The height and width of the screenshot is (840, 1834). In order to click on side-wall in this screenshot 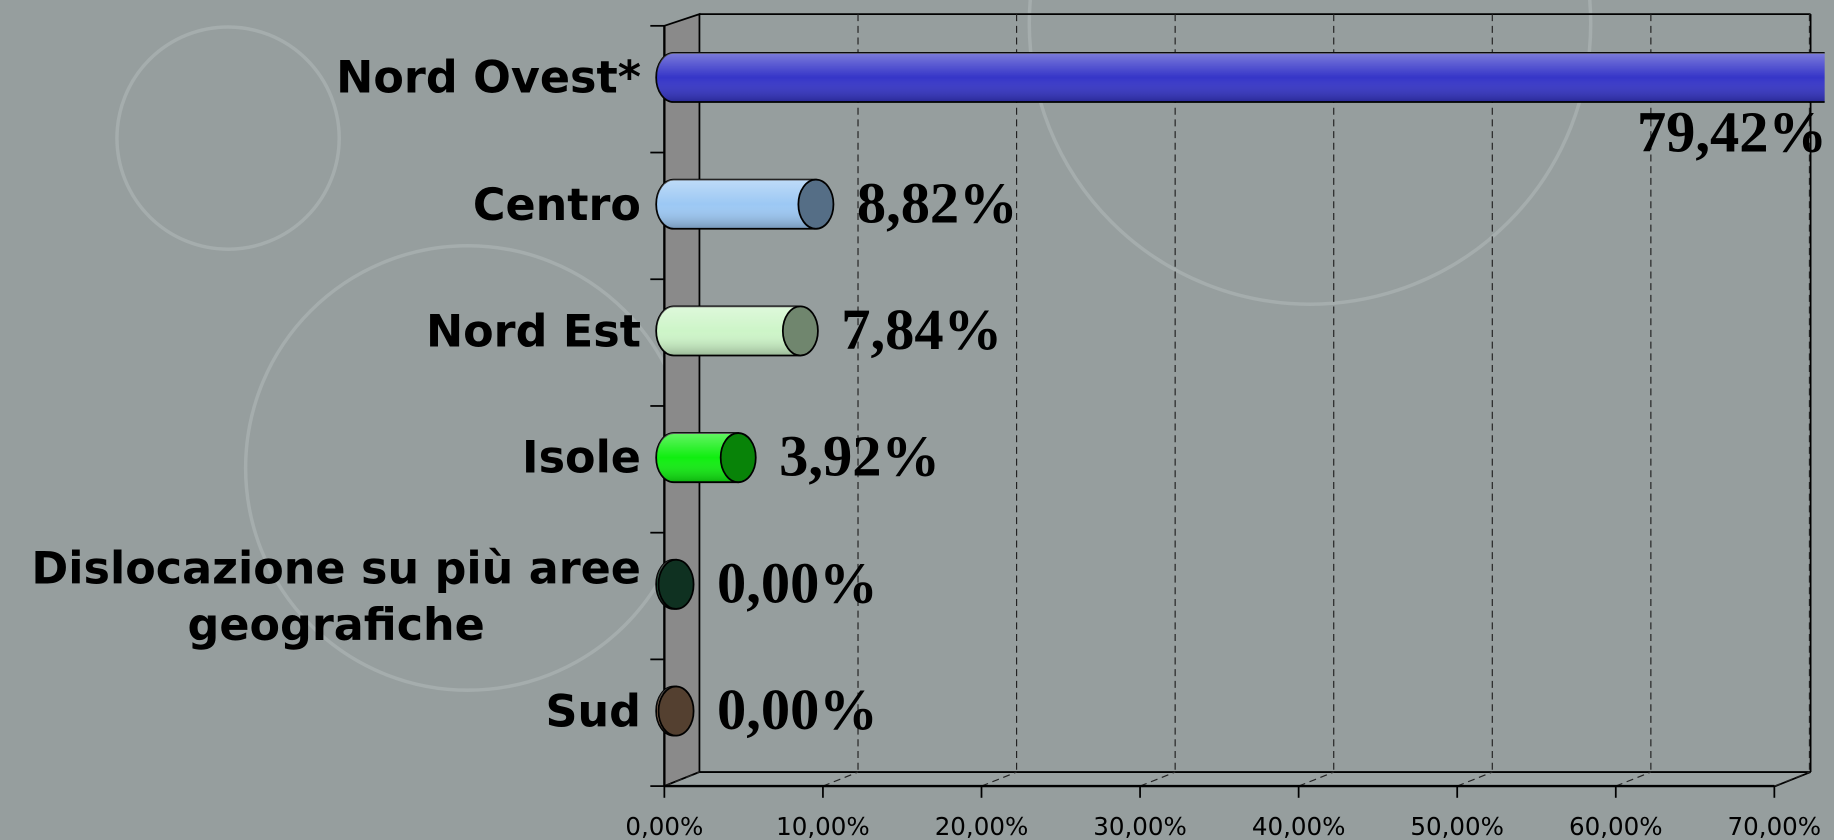, I will do `click(682, 400)`.